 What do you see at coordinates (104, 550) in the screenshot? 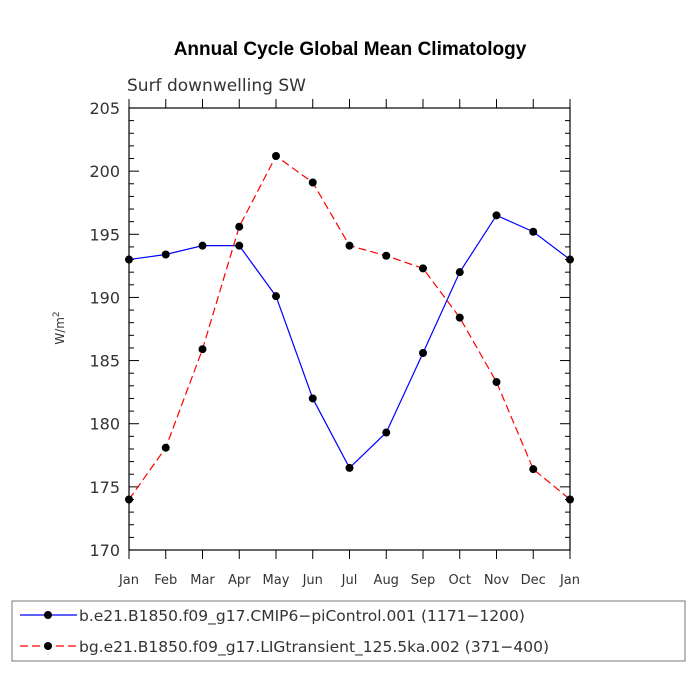
I see `y-tick-label: 170` at bounding box center [104, 550].